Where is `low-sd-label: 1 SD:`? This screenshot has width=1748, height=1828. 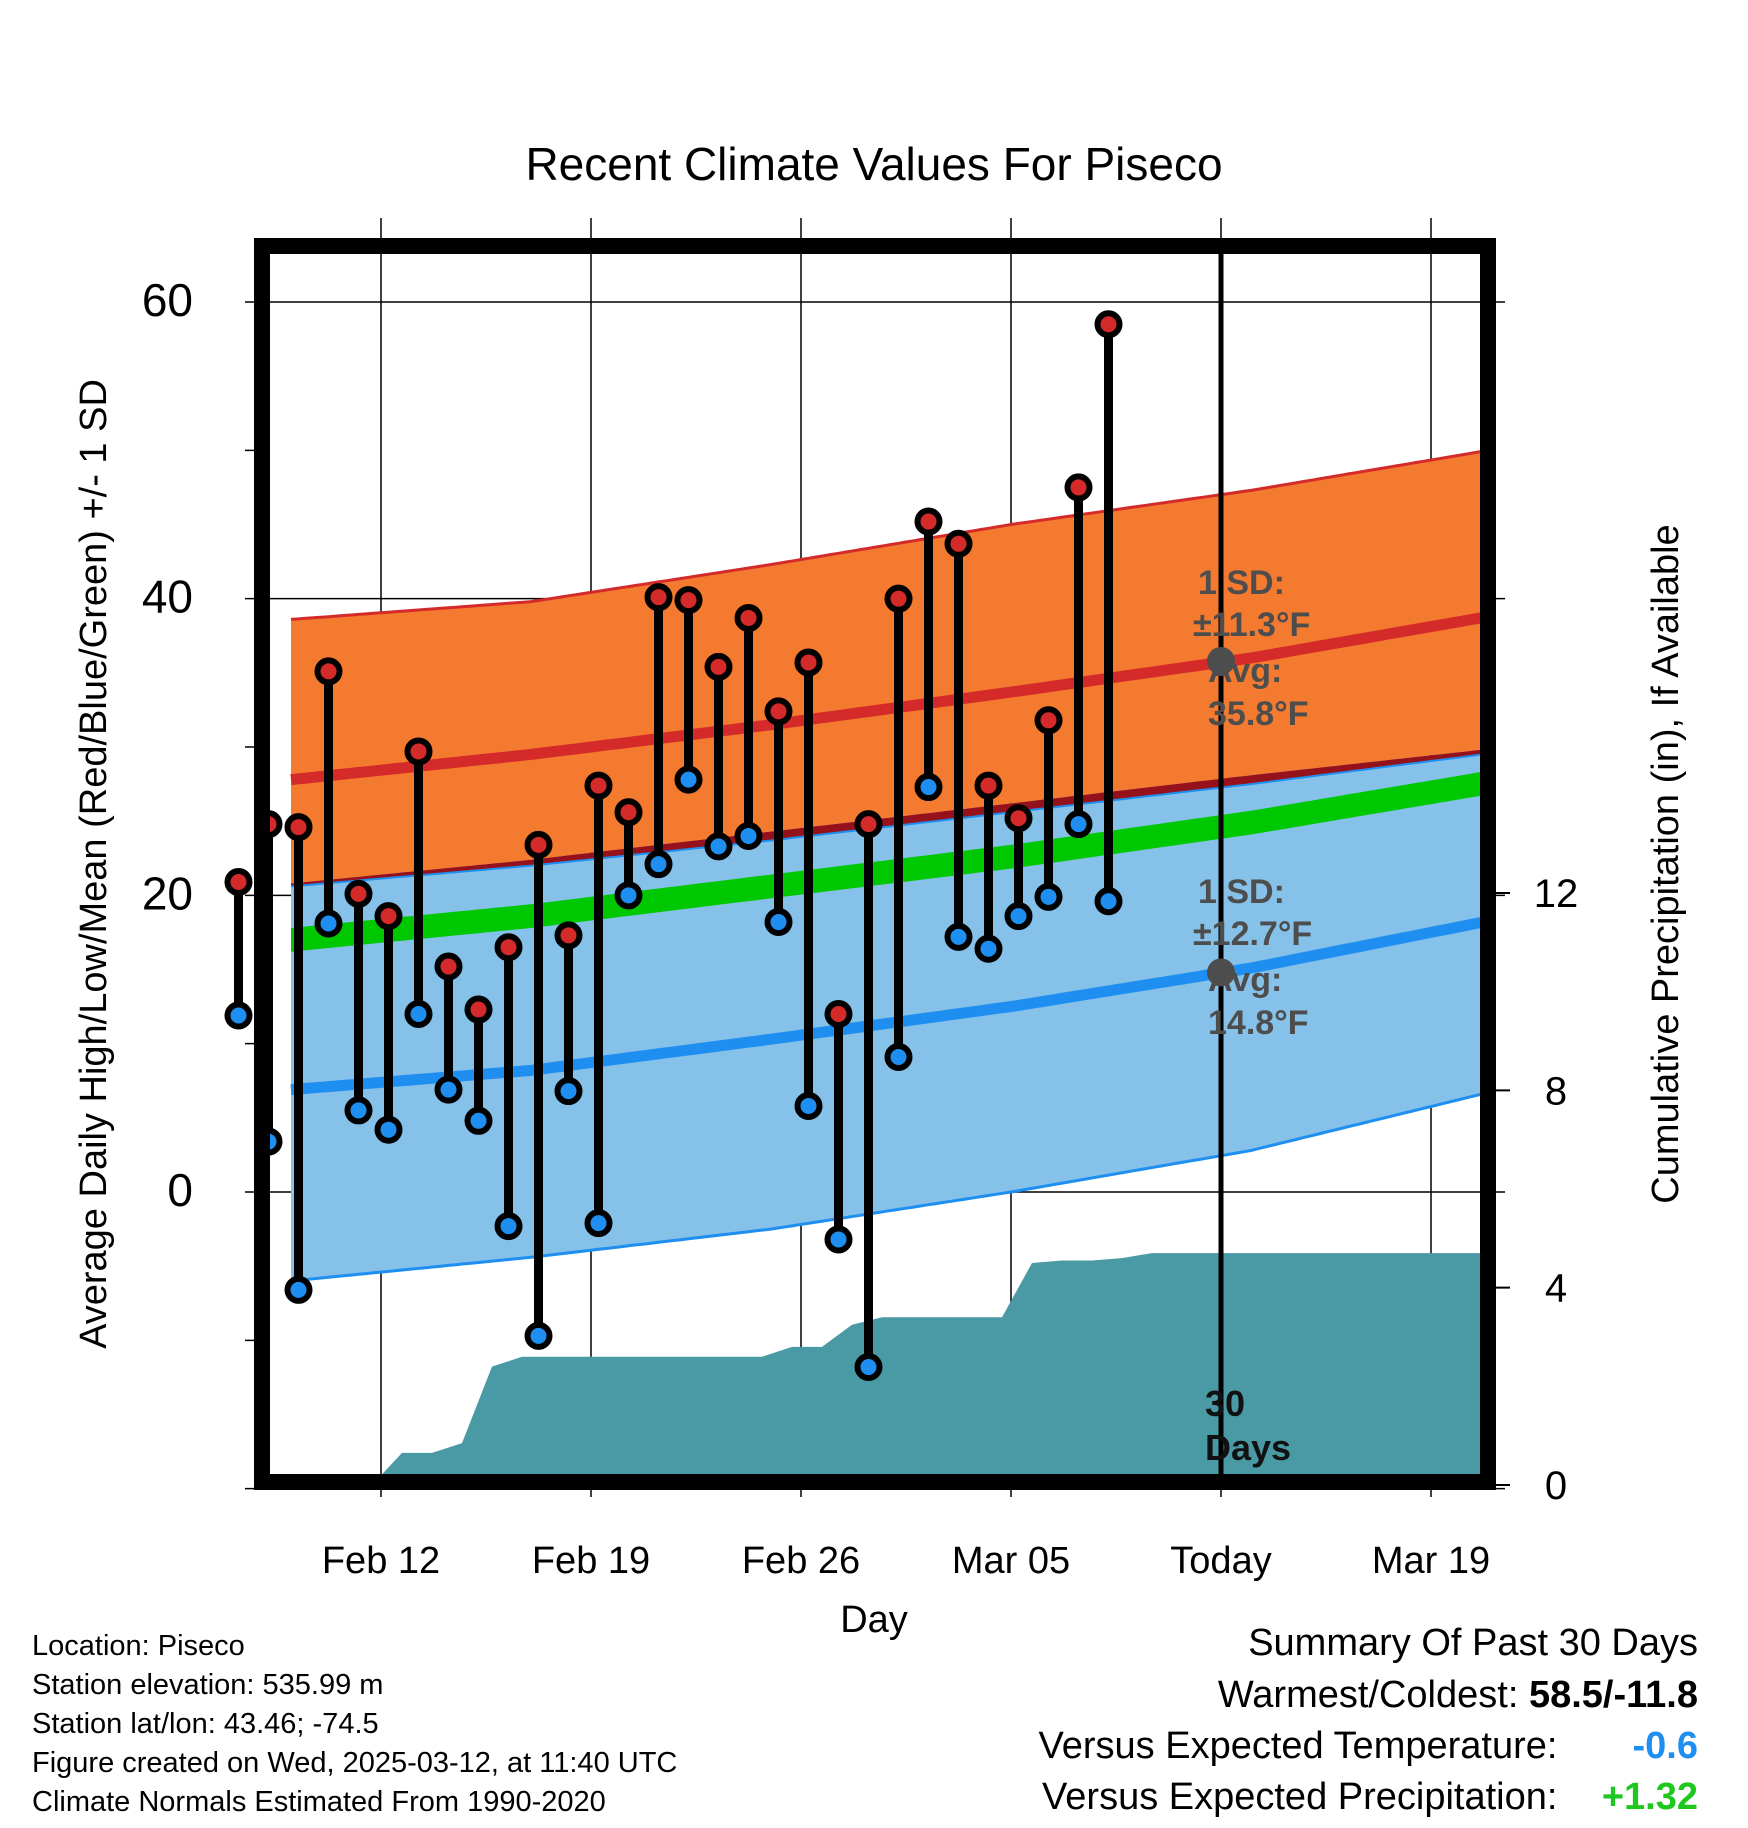
low-sd-label: 1 SD: is located at coordinates (1241, 892).